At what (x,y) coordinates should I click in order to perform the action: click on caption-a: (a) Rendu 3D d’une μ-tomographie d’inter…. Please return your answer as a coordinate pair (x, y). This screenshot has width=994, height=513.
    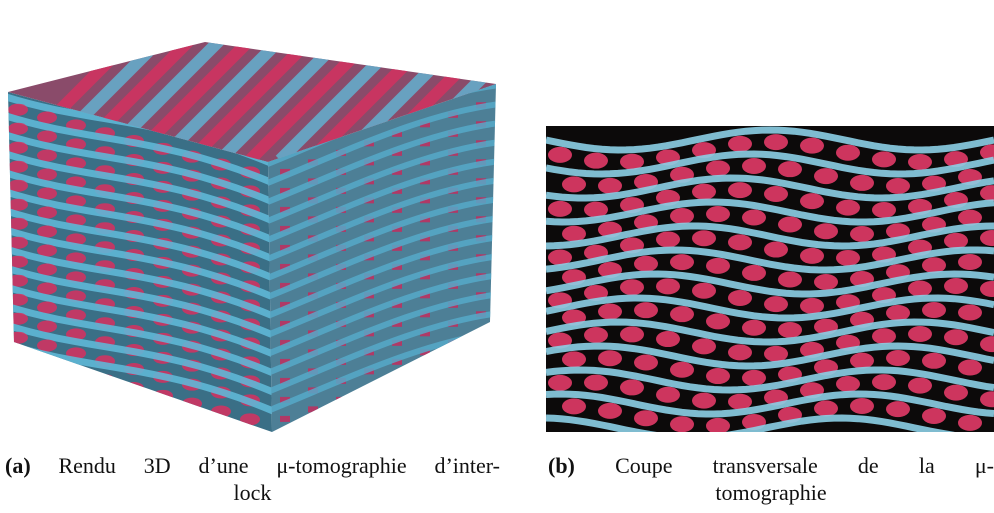
    Looking at the image, I should click on (252, 479).